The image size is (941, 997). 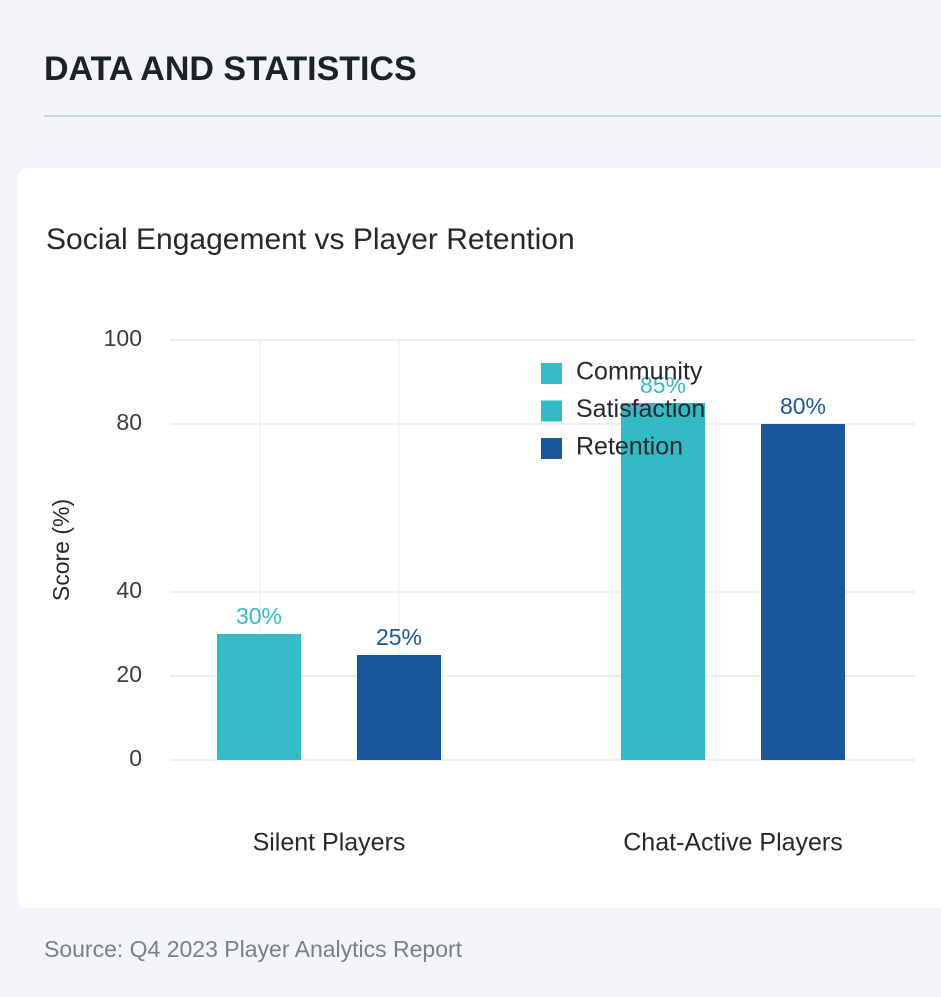 I want to click on legend-label: Retention, so click(x=629, y=447).